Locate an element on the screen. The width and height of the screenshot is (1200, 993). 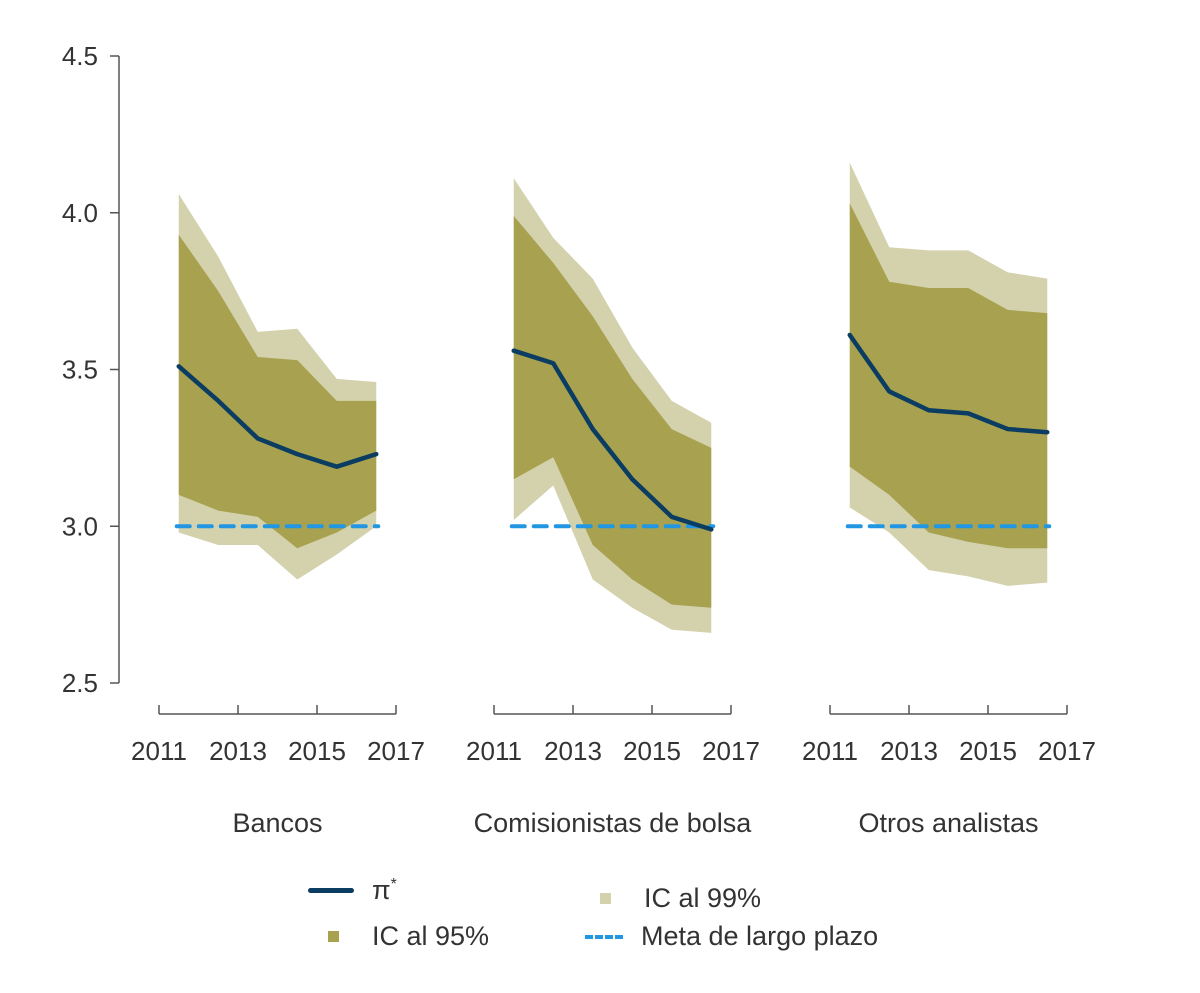
y-tick-label: 4.5 is located at coordinates (80, 56).